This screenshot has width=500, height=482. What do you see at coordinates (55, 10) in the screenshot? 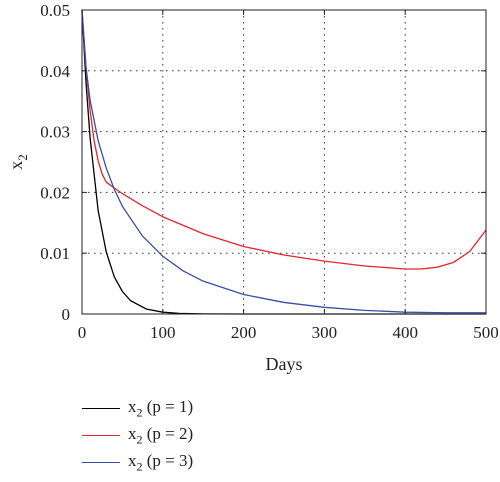
I see `y-tick-label: 0.05` at bounding box center [55, 10].